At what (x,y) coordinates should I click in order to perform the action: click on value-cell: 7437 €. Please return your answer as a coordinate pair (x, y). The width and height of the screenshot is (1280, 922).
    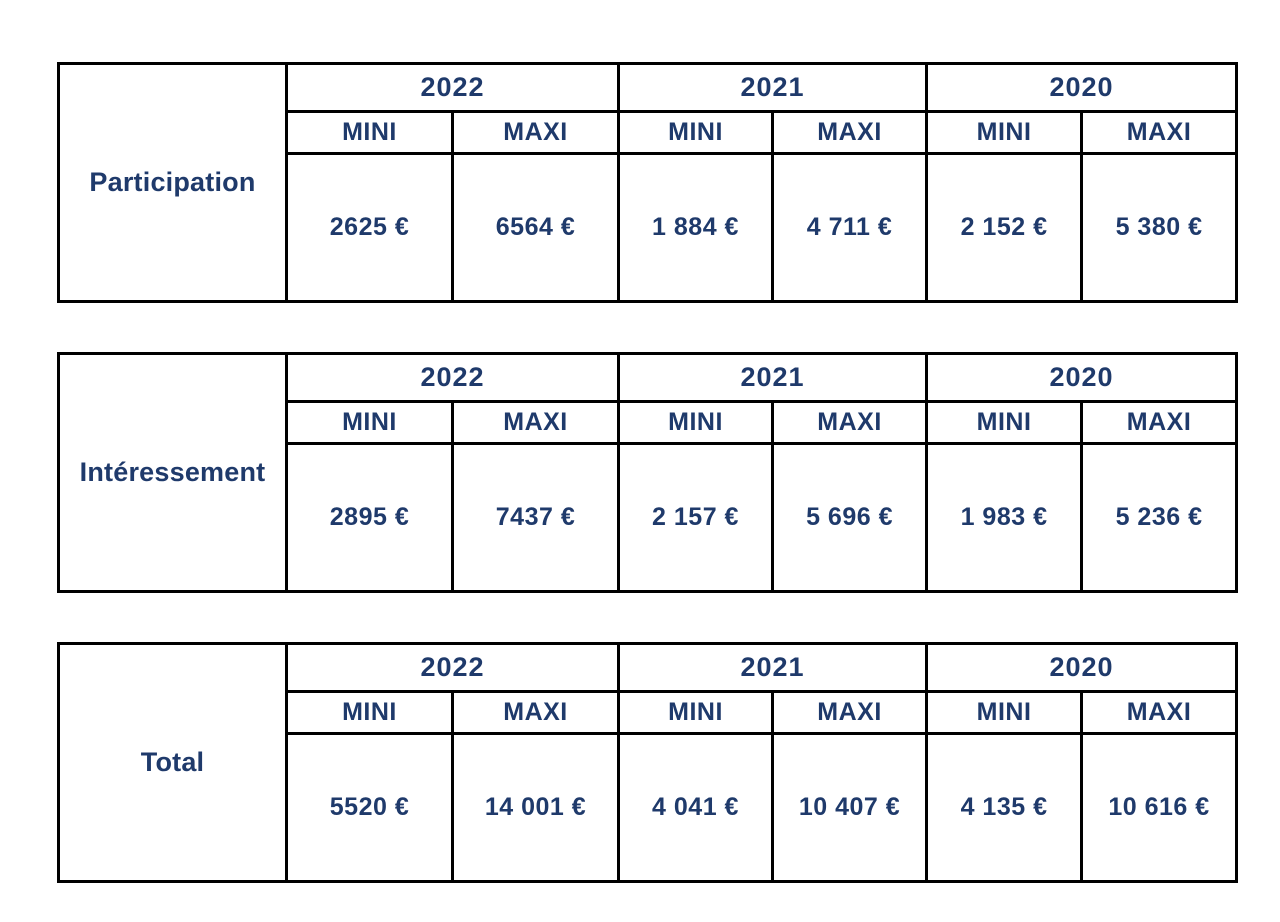
    Looking at the image, I should click on (535, 517).